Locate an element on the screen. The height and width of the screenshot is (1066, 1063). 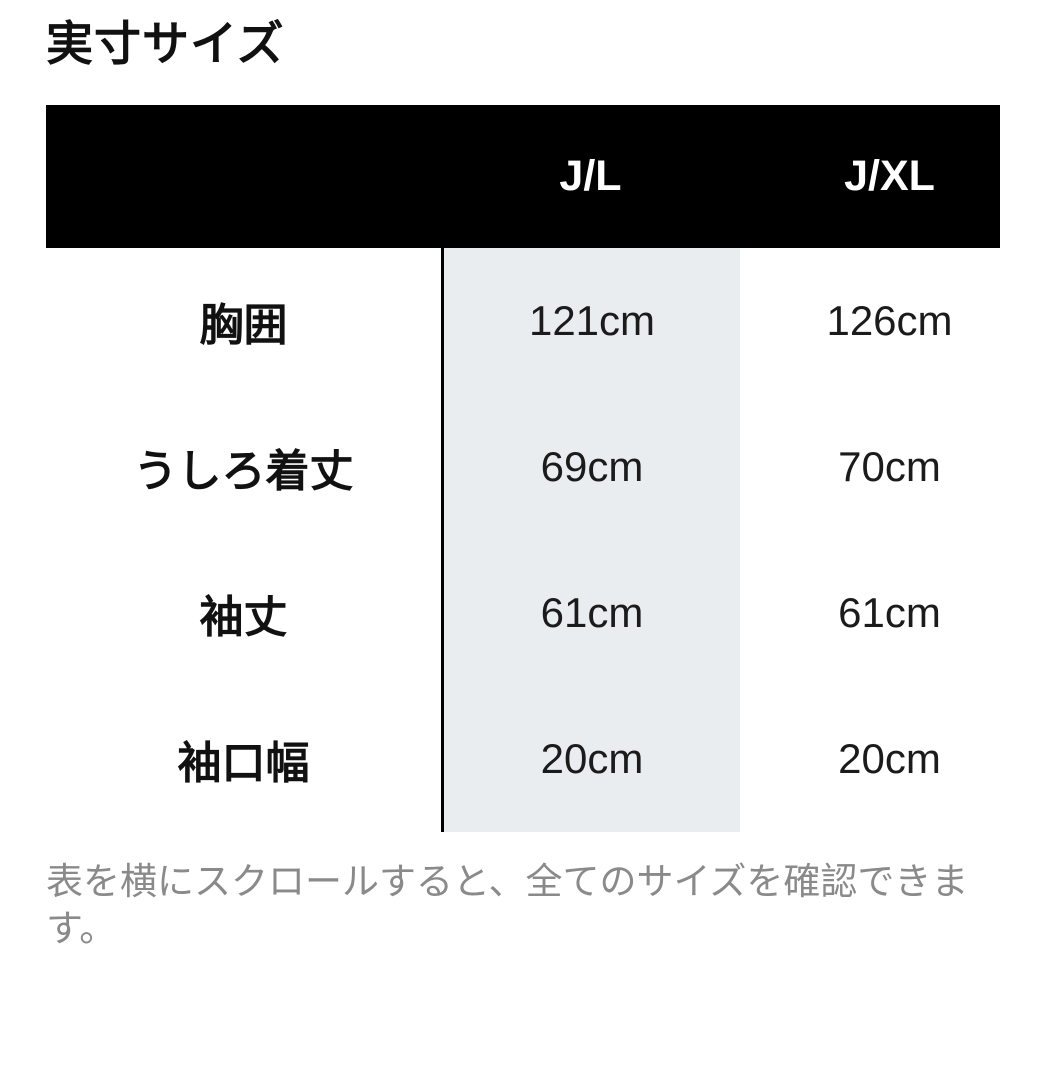
table-row-cuff-width: 袖口幅 20cm 20cm is located at coordinates (523, 759).